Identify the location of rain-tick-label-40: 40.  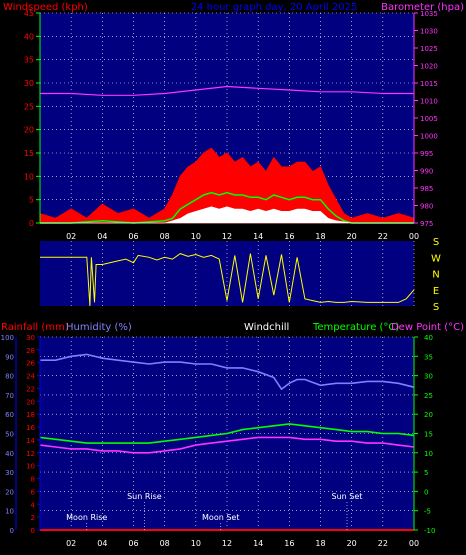
(9, 454).